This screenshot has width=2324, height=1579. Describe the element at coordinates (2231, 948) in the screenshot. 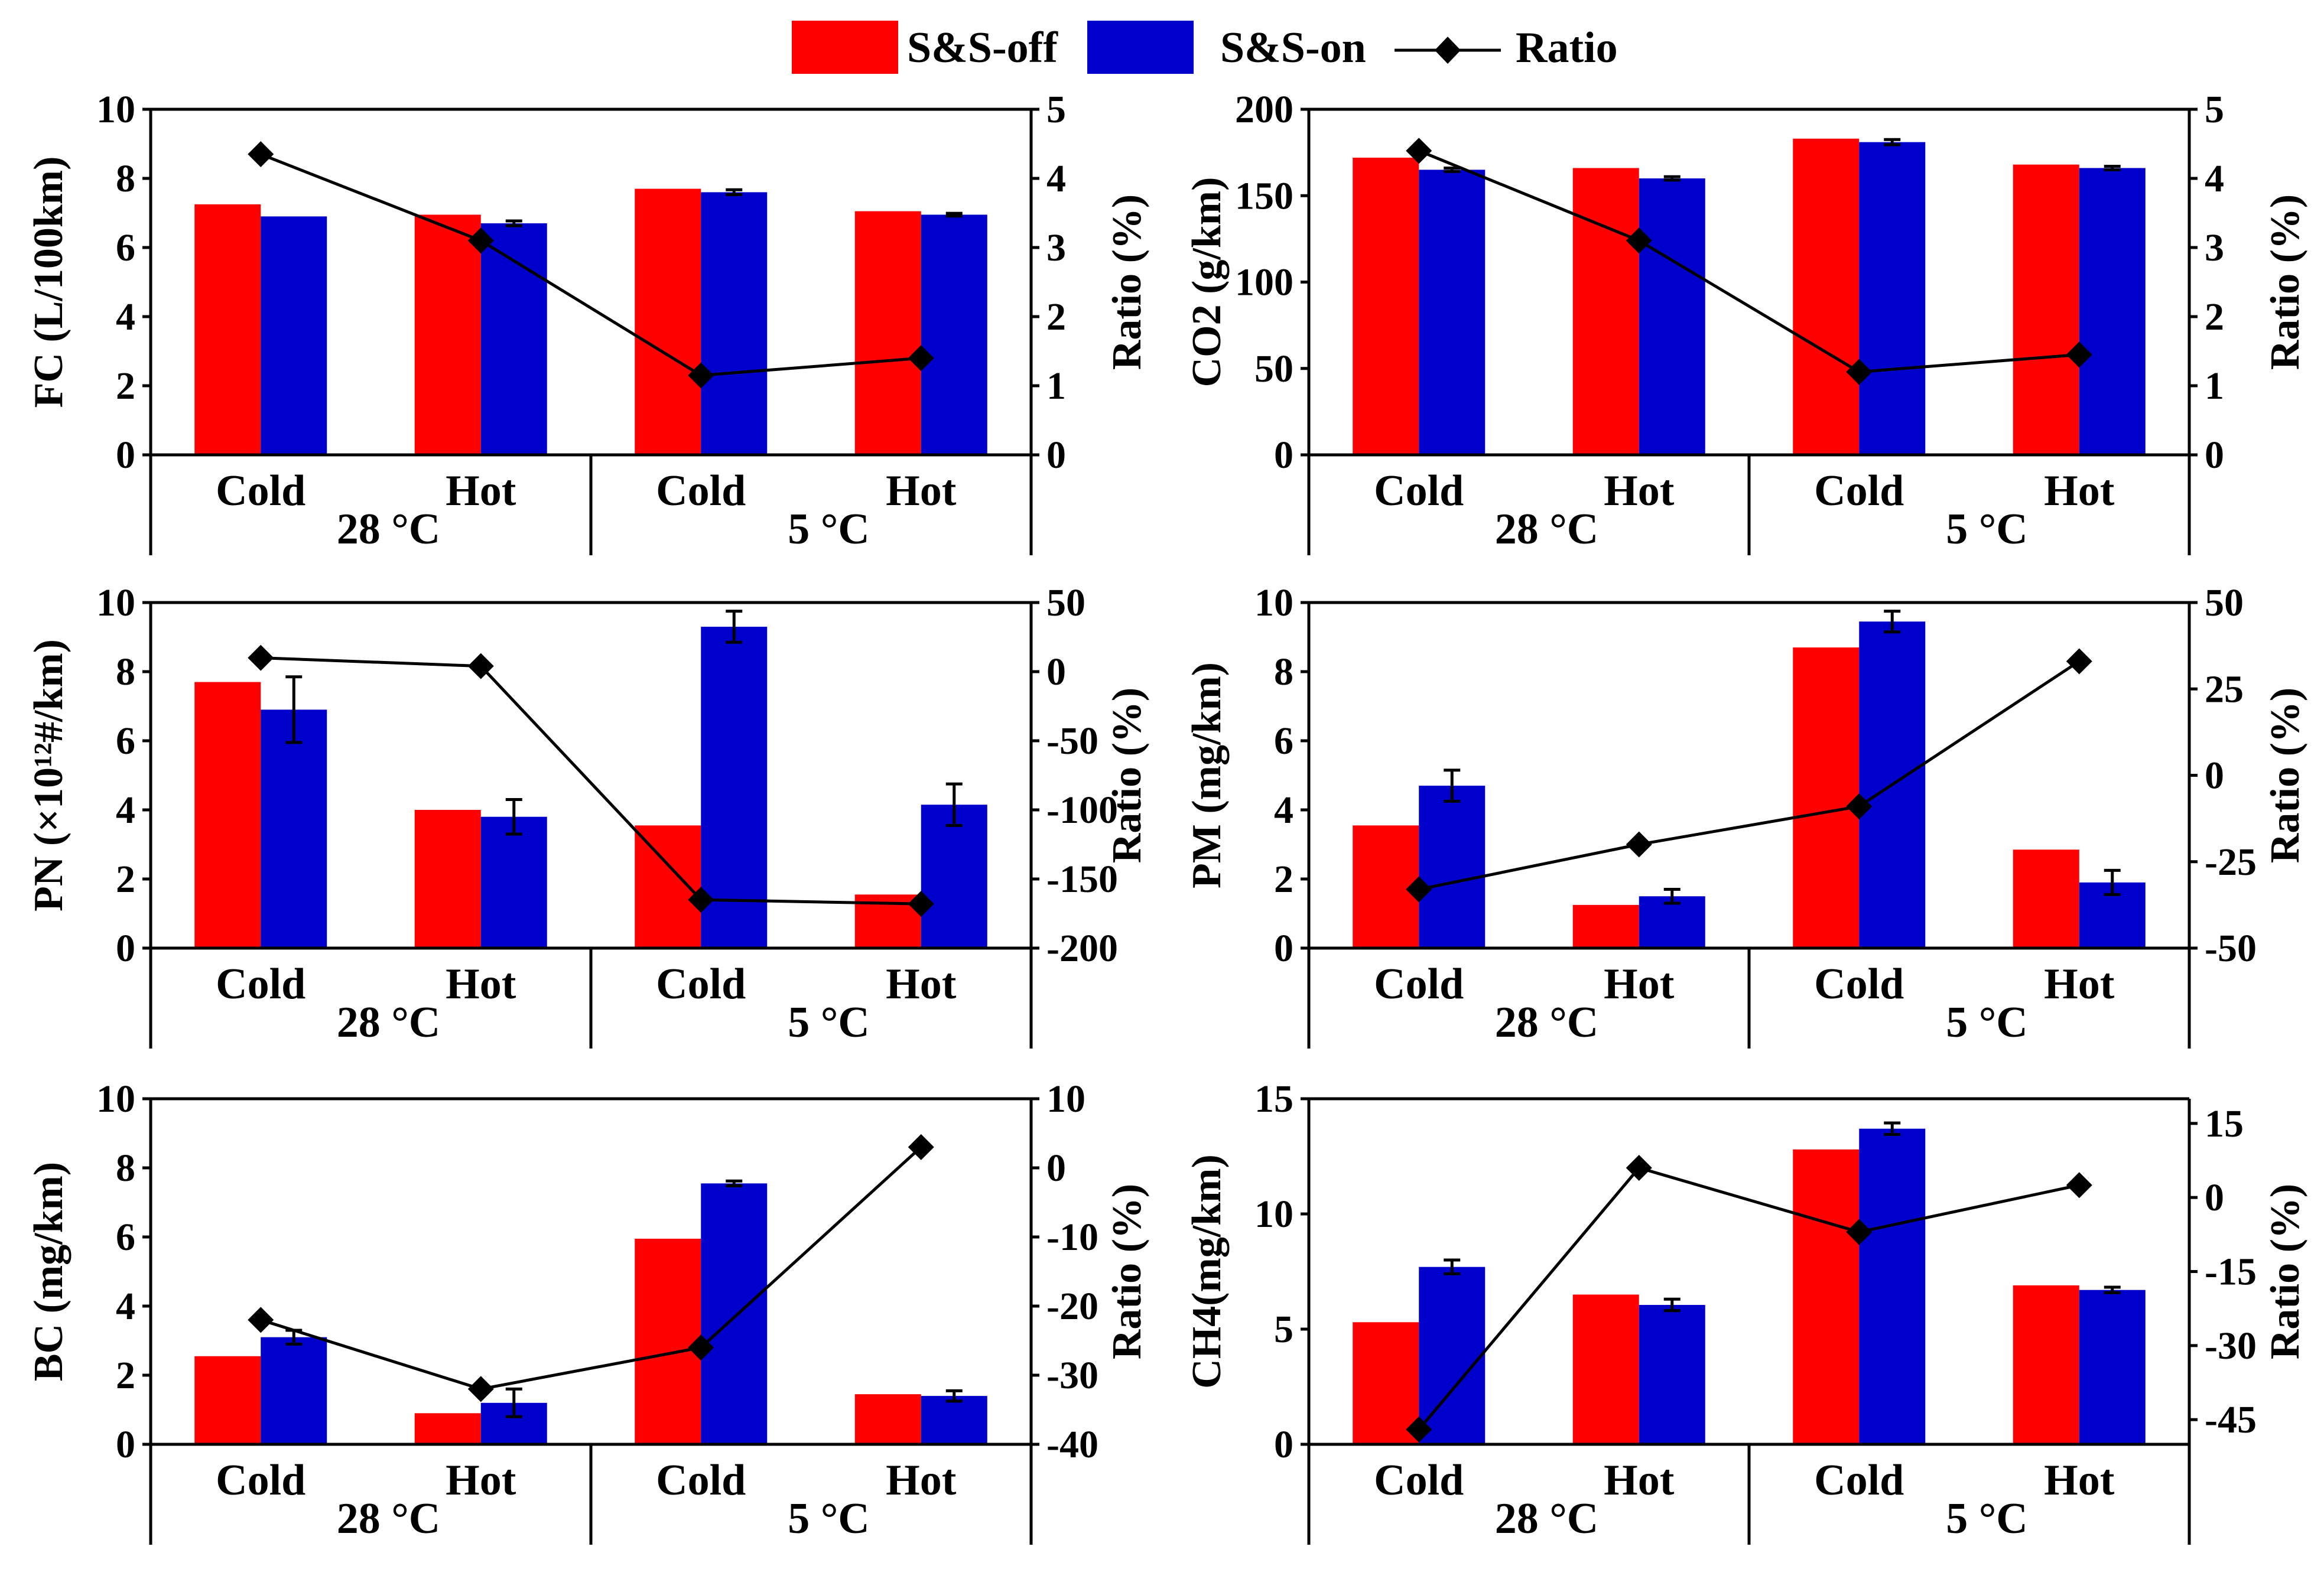

I see `y2-tick-label: -50` at that location.